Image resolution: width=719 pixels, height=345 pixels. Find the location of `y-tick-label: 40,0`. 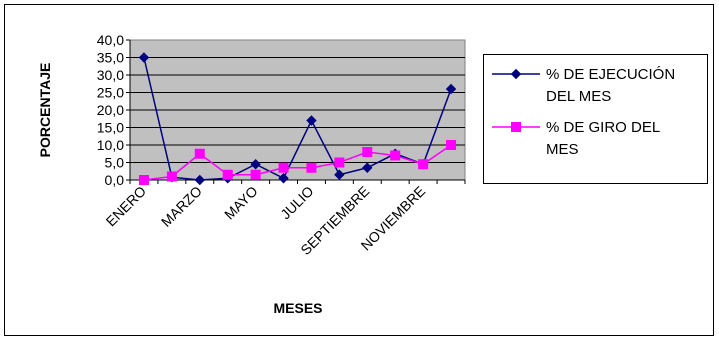

y-tick-label: 40,0 is located at coordinates (110, 40).